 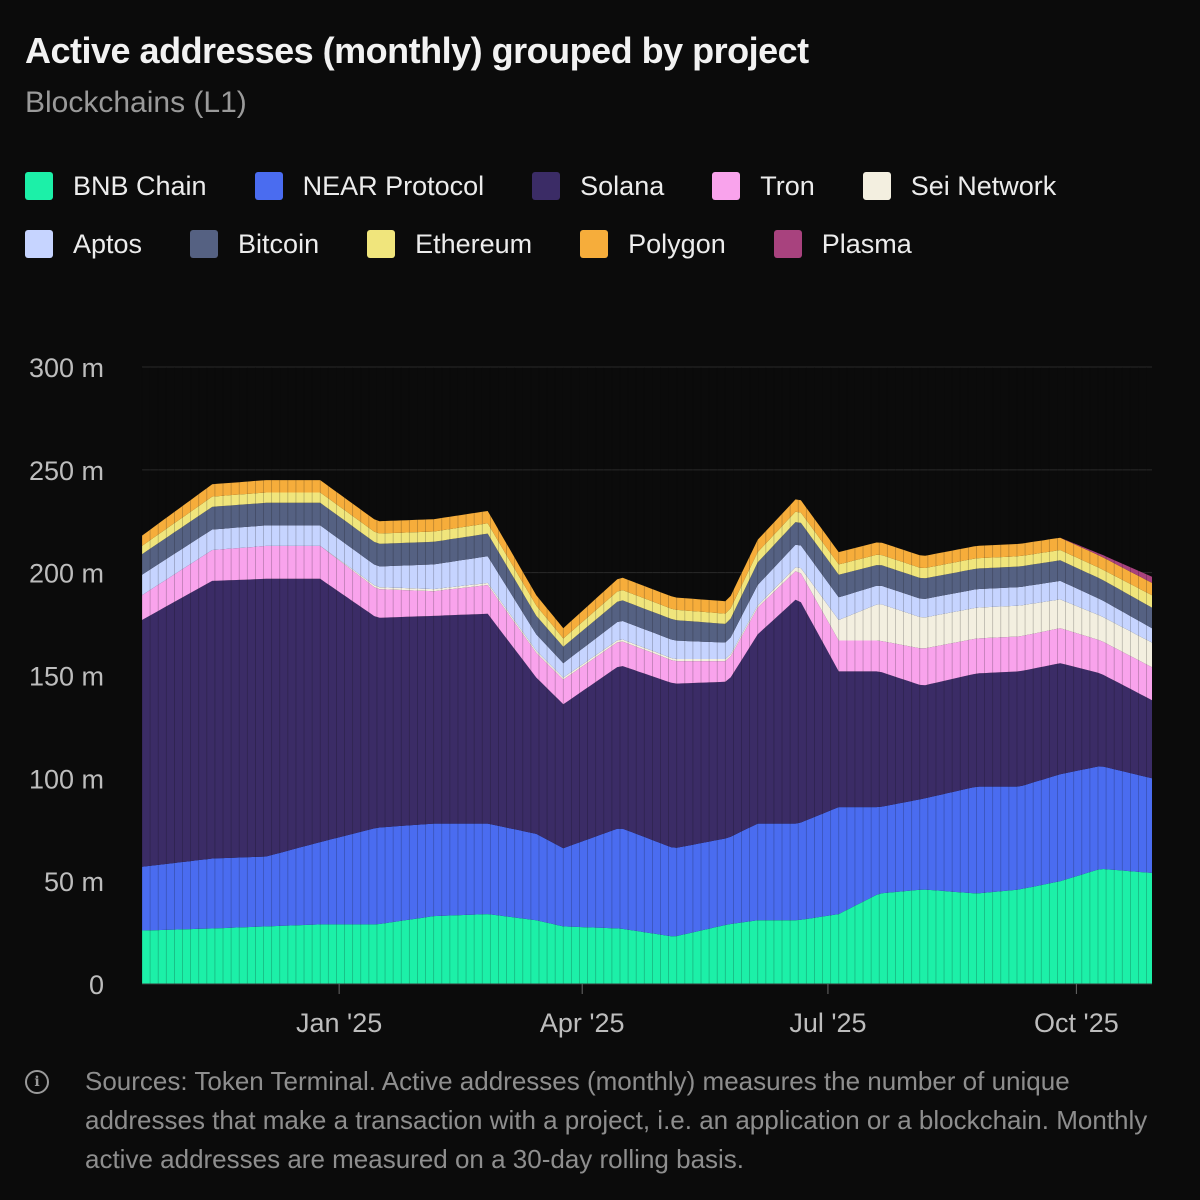 I want to click on chart-subtitle: Blockchains (L1), so click(x=136, y=102).